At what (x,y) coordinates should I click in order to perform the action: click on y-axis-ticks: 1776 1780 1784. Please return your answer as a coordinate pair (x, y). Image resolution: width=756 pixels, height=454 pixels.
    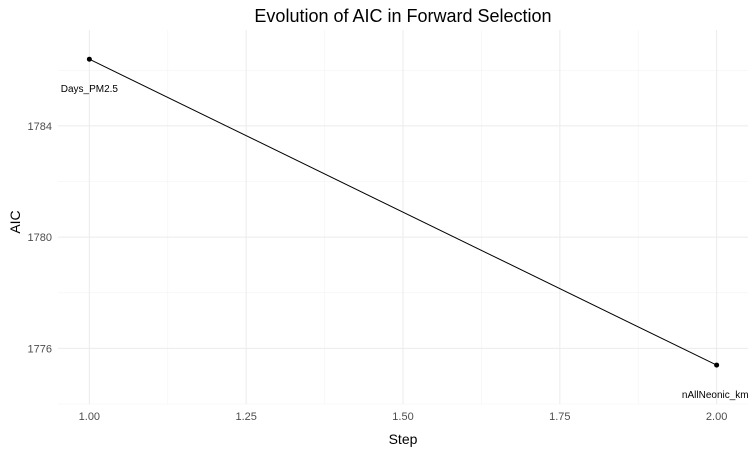
    Looking at the image, I should click on (40, 238).